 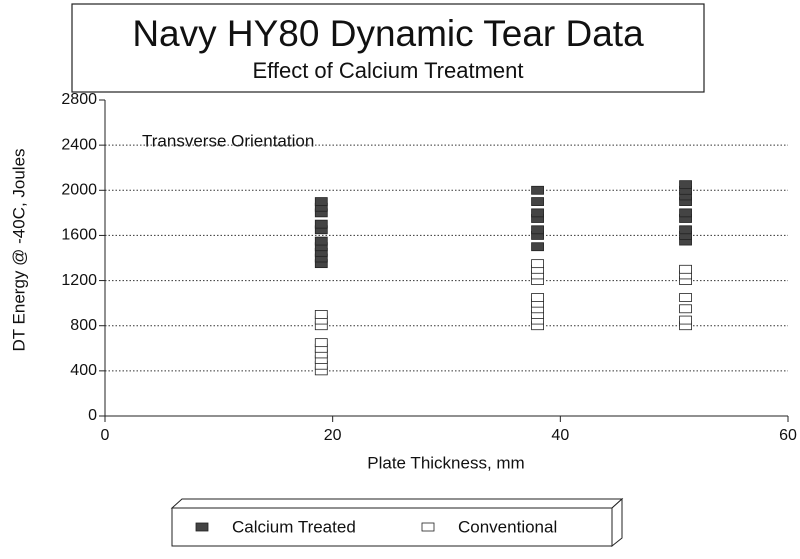 I want to click on x-tick-label: 40, so click(x=560, y=435).